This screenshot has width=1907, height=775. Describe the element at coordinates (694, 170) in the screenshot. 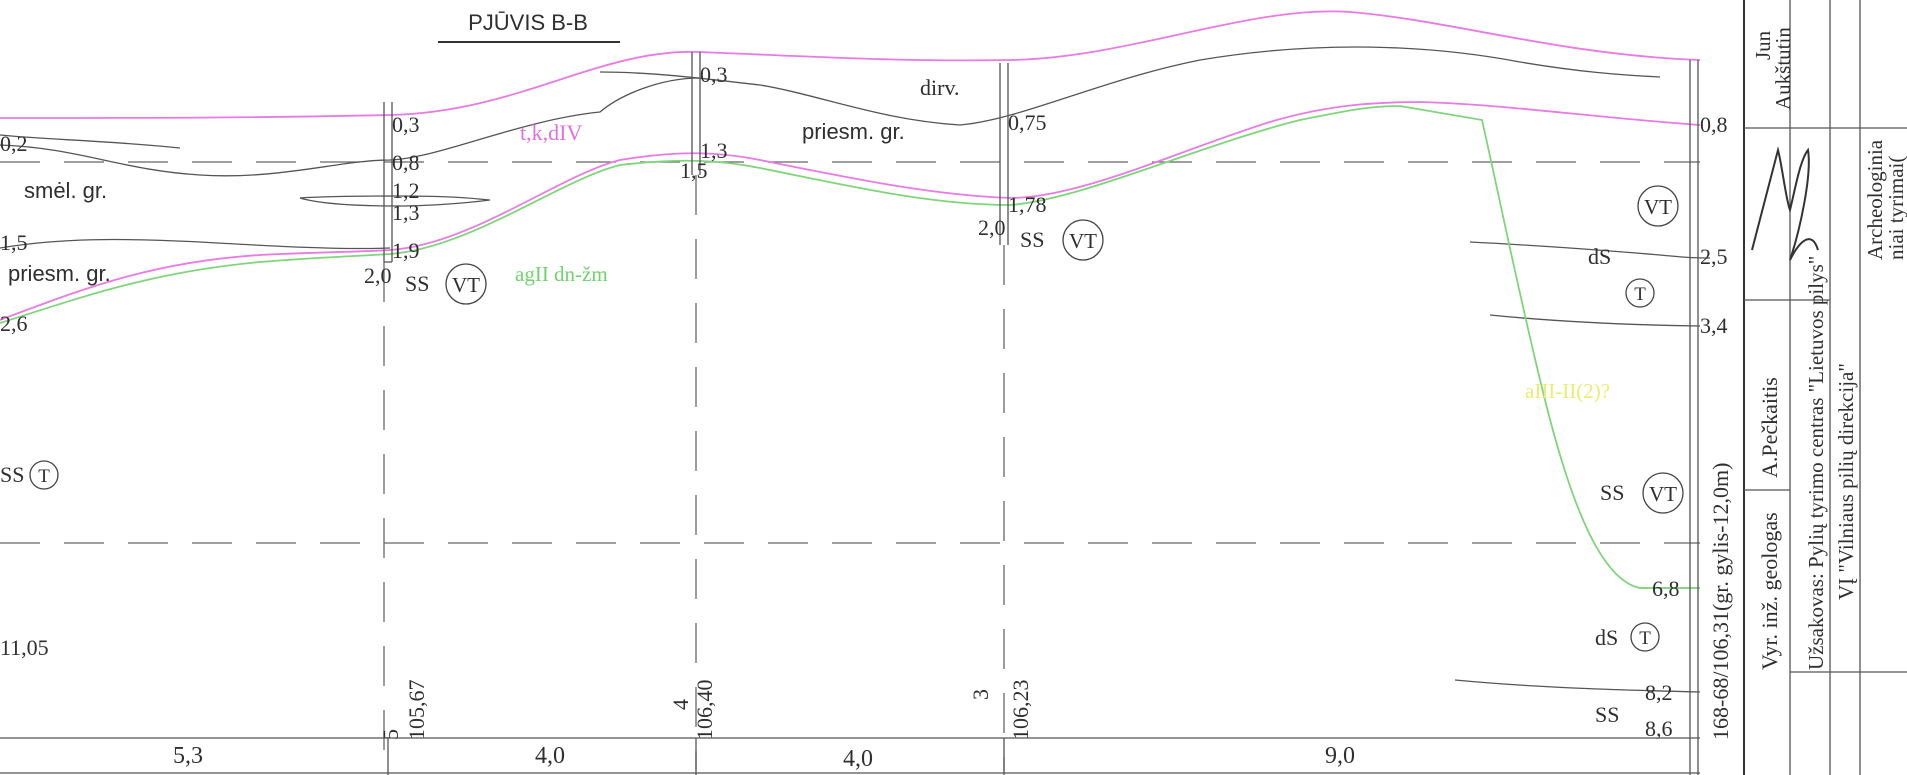

I see `b4-depth-15: 1,5` at that location.